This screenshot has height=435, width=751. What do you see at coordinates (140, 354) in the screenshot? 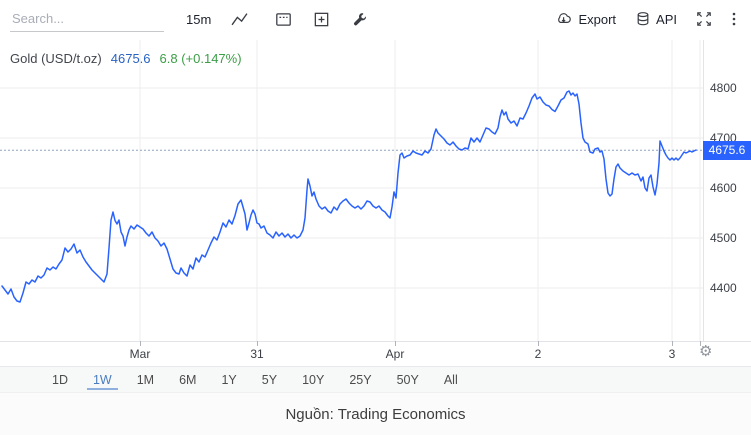
I see `time-scale-label: Mar` at bounding box center [140, 354].